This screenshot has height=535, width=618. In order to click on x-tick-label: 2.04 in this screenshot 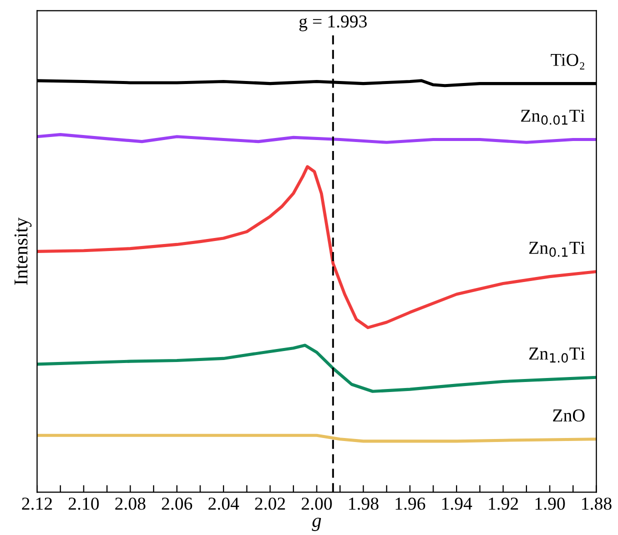, I will do `click(224, 504)`.